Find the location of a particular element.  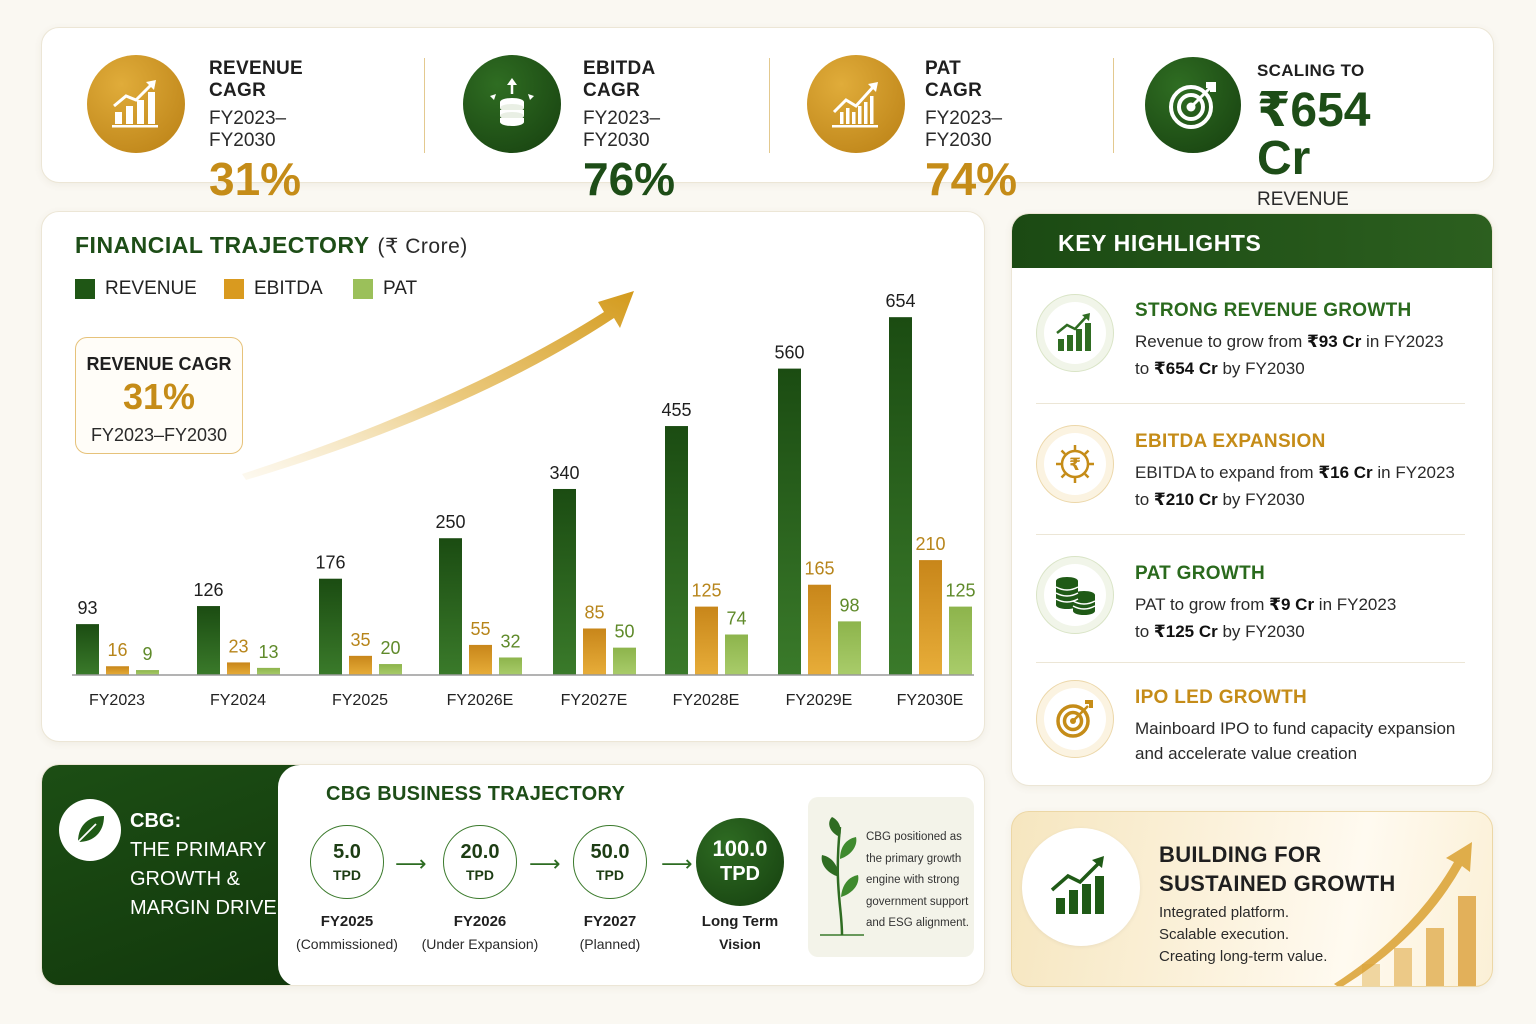

stage-capacity-circle: 20.0 TPD is located at coordinates (480, 862).